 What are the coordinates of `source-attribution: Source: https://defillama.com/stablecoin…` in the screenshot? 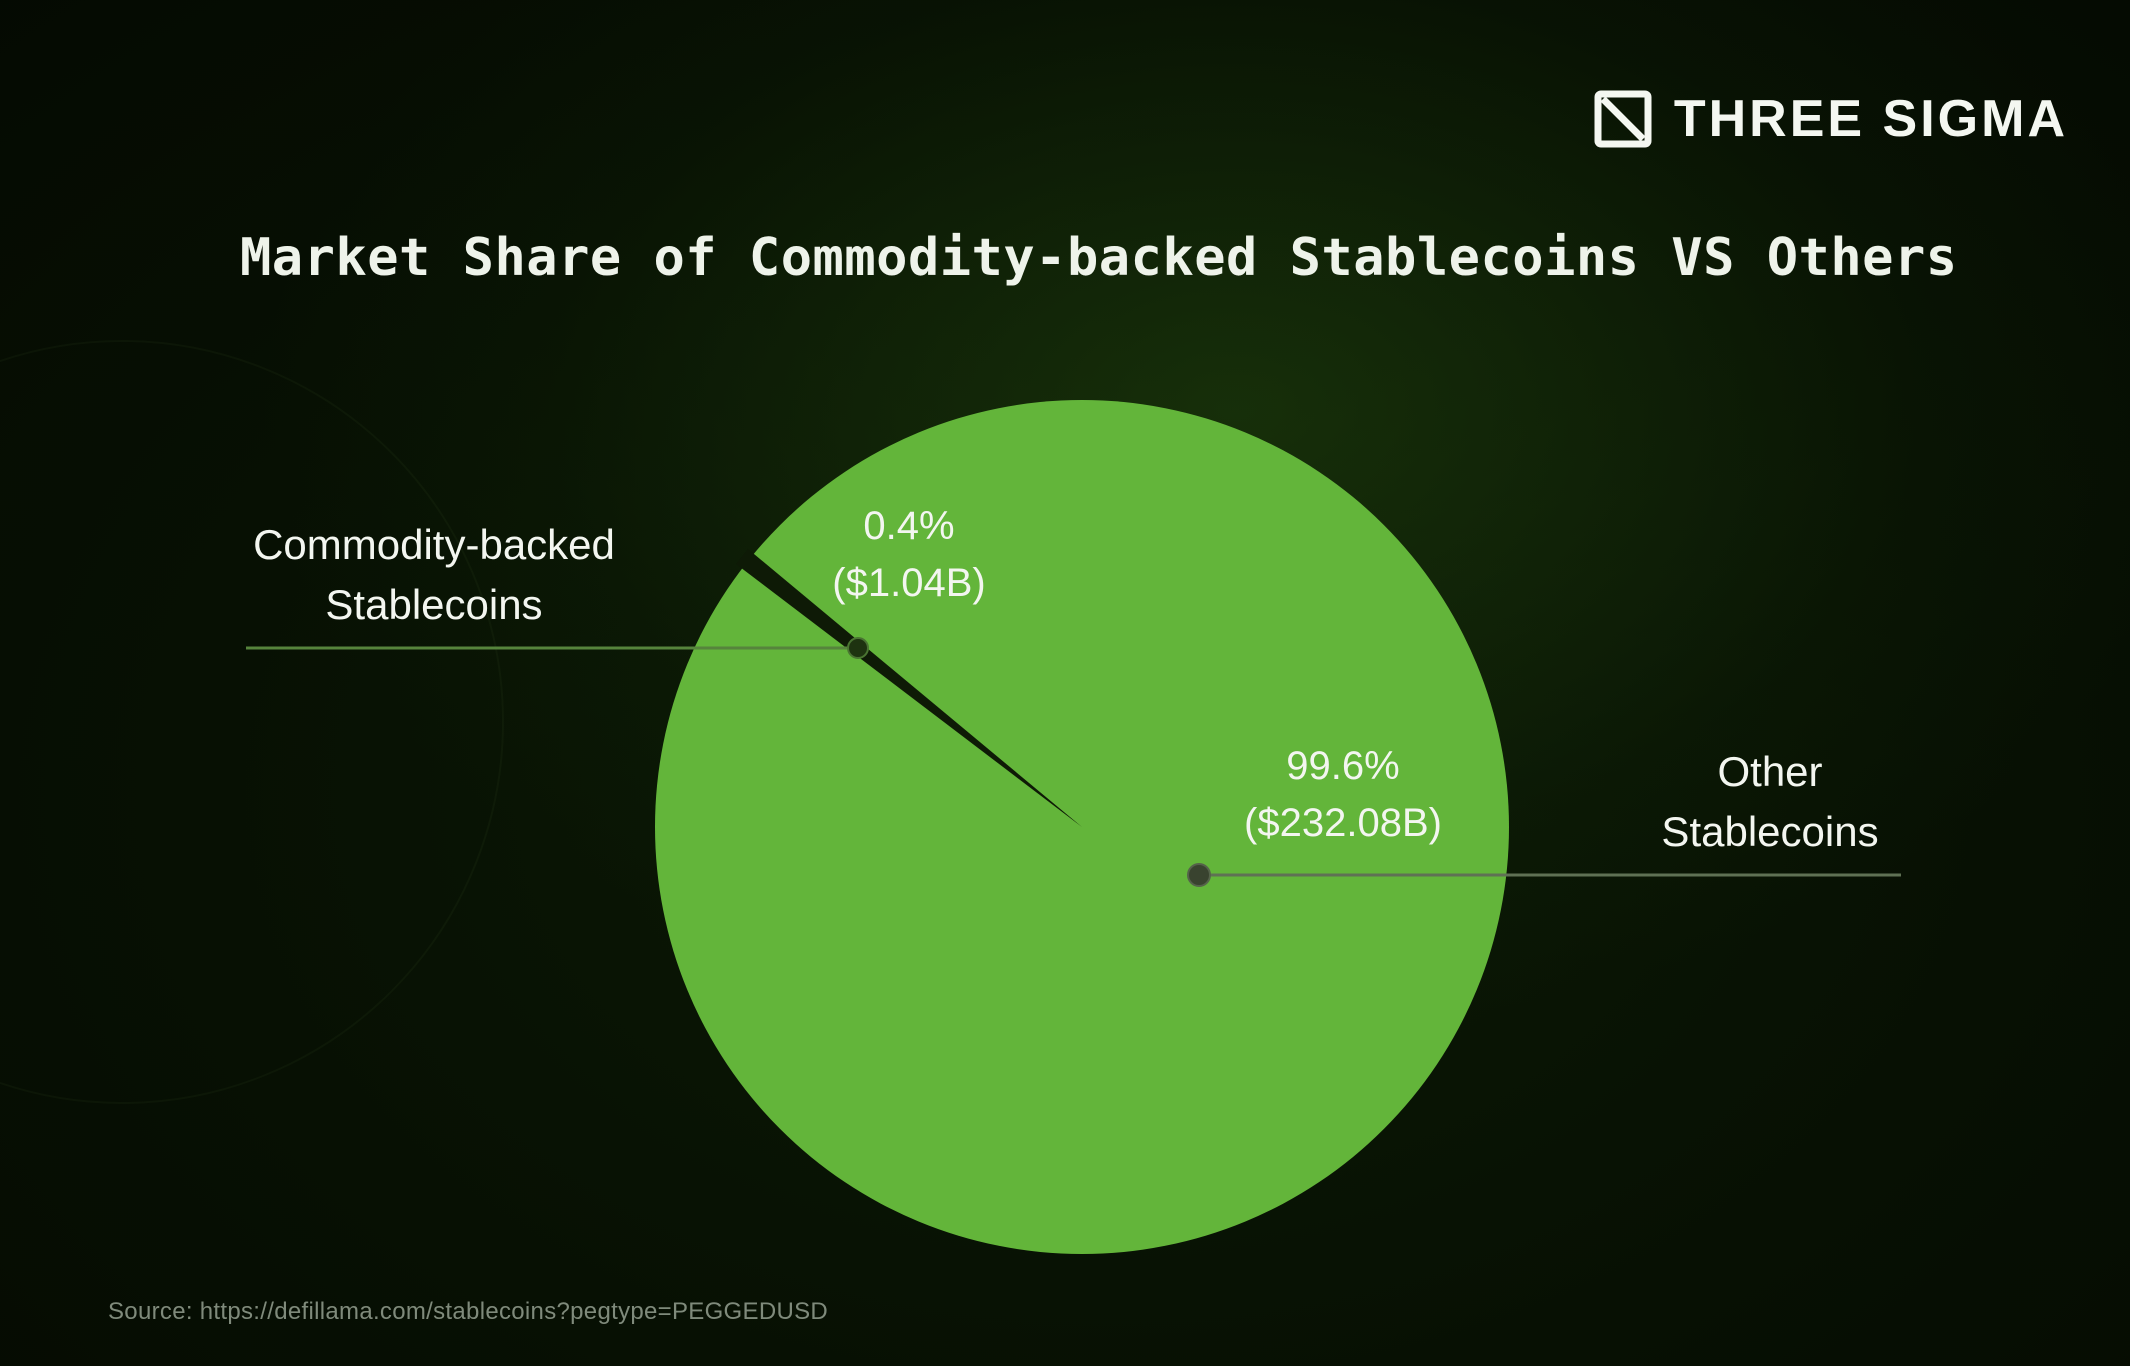 It's located at (468, 1311).